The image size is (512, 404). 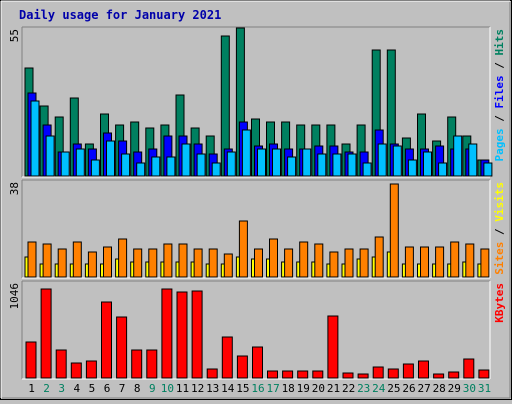 I want to click on ymax-label-kbytes: 1046, so click(x=14, y=296).